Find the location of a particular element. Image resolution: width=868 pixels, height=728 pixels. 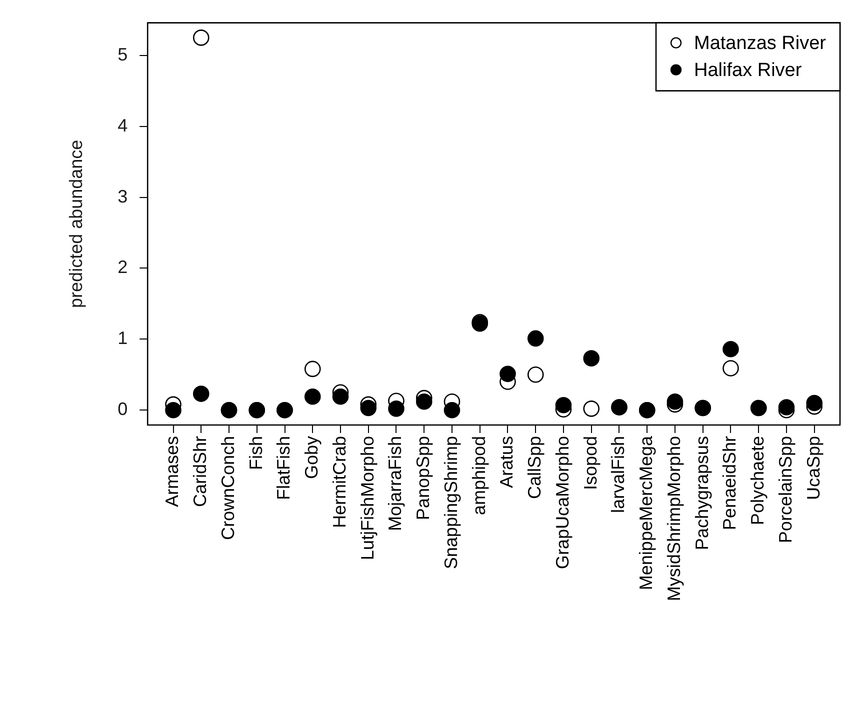

x-tick-label: Armases is located at coordinates (172, 472).